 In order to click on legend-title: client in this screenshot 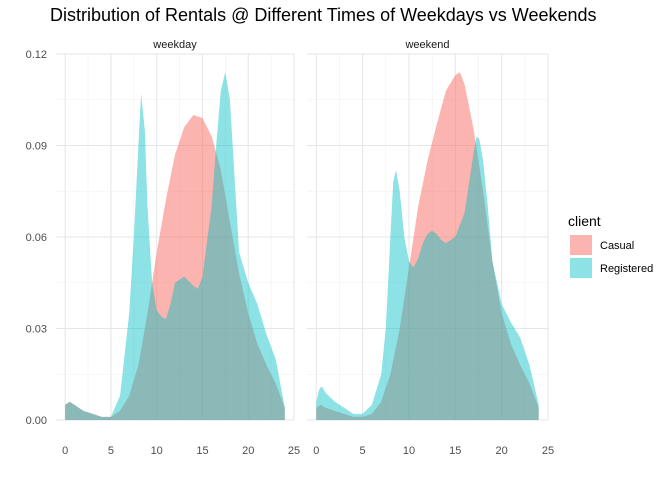, I will do `click(584, 221)`.